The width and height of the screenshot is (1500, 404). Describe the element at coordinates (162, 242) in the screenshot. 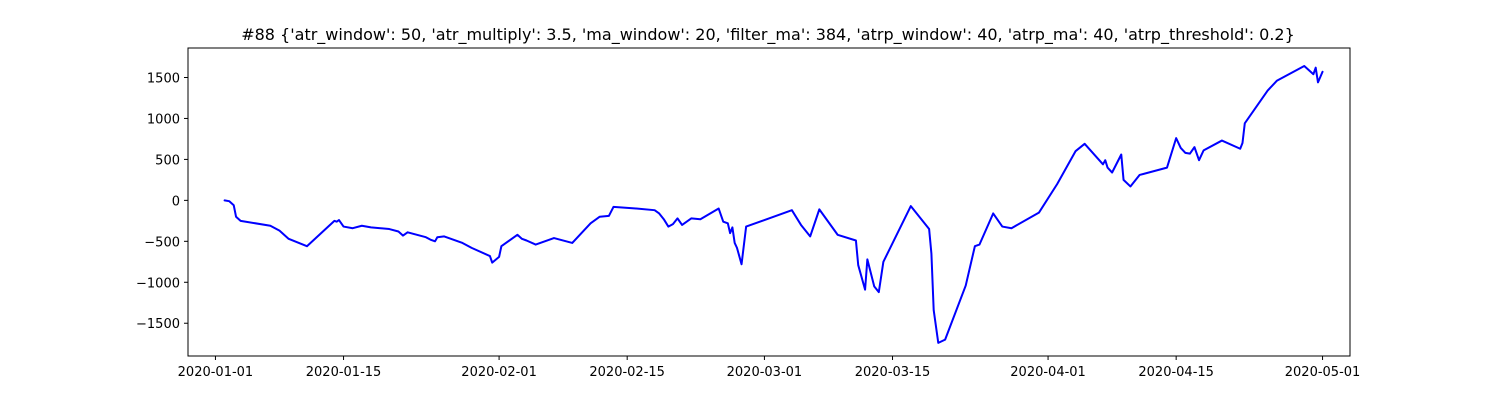

I see `y-tick-label: −500` at that location.